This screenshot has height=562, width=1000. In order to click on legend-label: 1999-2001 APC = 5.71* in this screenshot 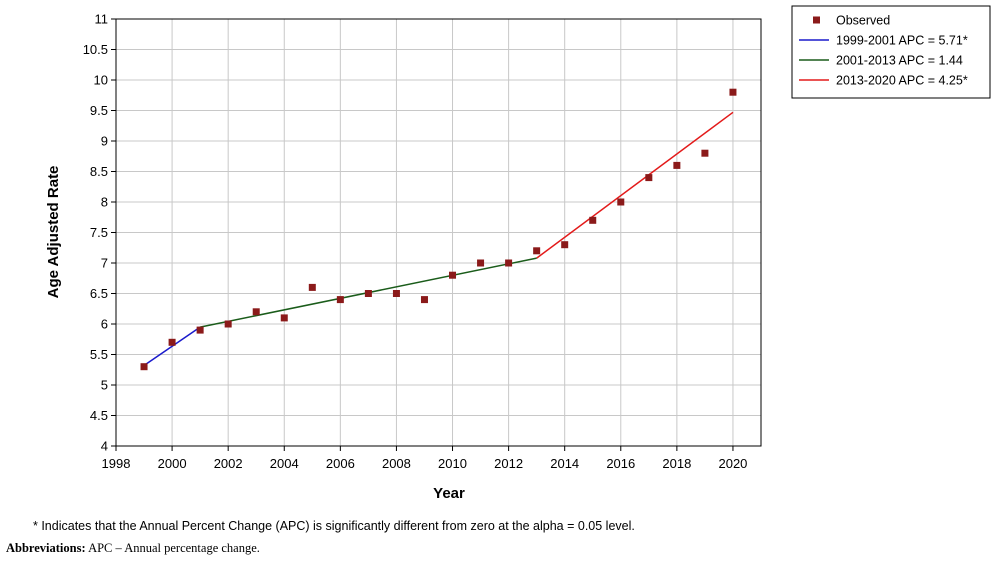, I will do `click(902, 41)`.